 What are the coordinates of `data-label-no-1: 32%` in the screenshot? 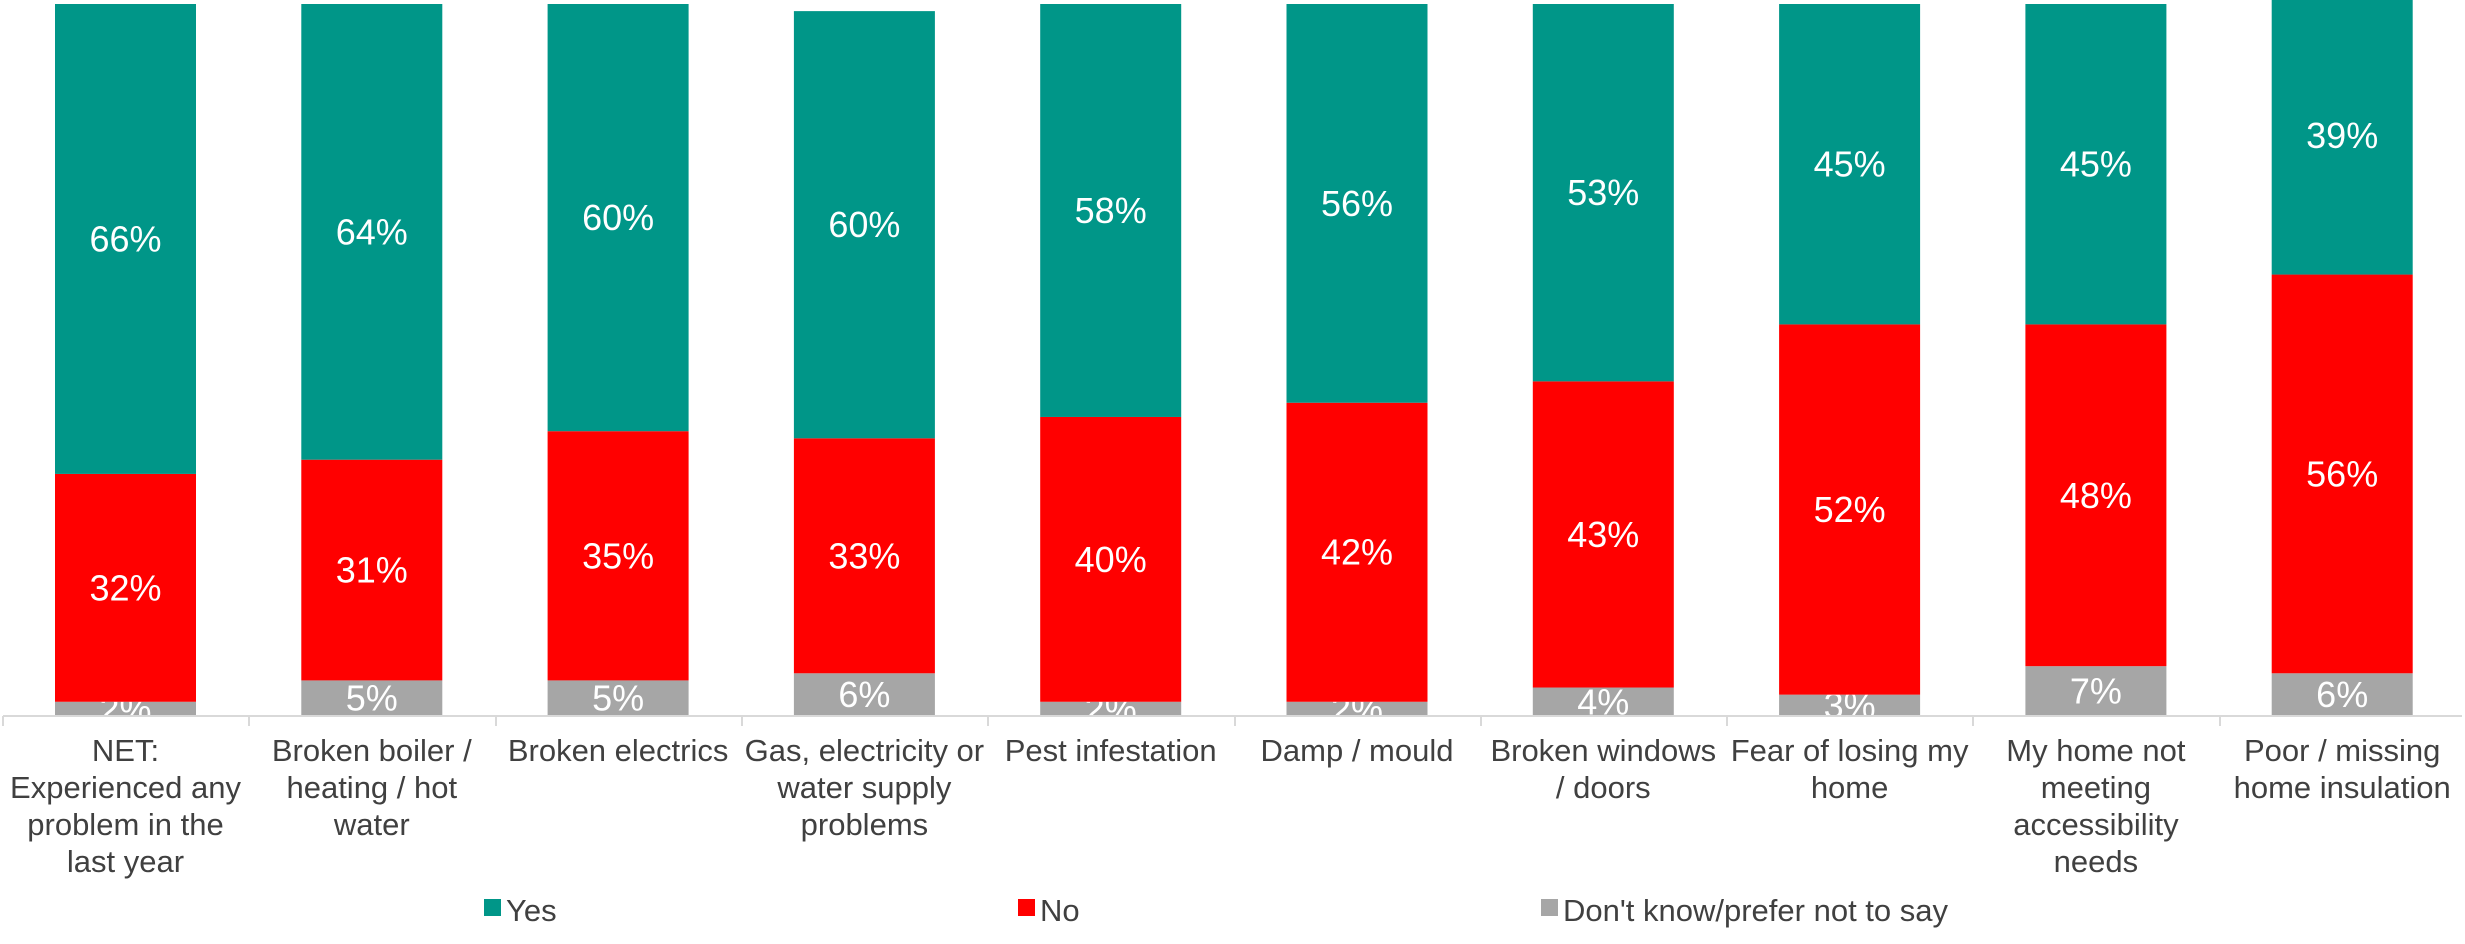 It's located at (125, 587).